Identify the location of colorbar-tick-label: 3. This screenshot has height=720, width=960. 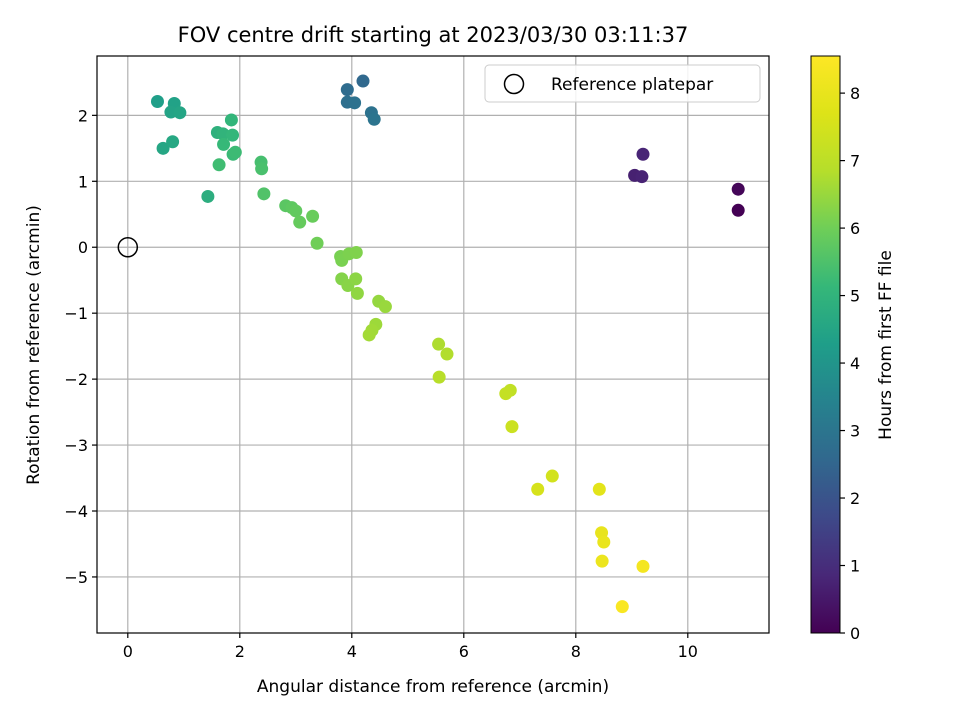
(855, 431).